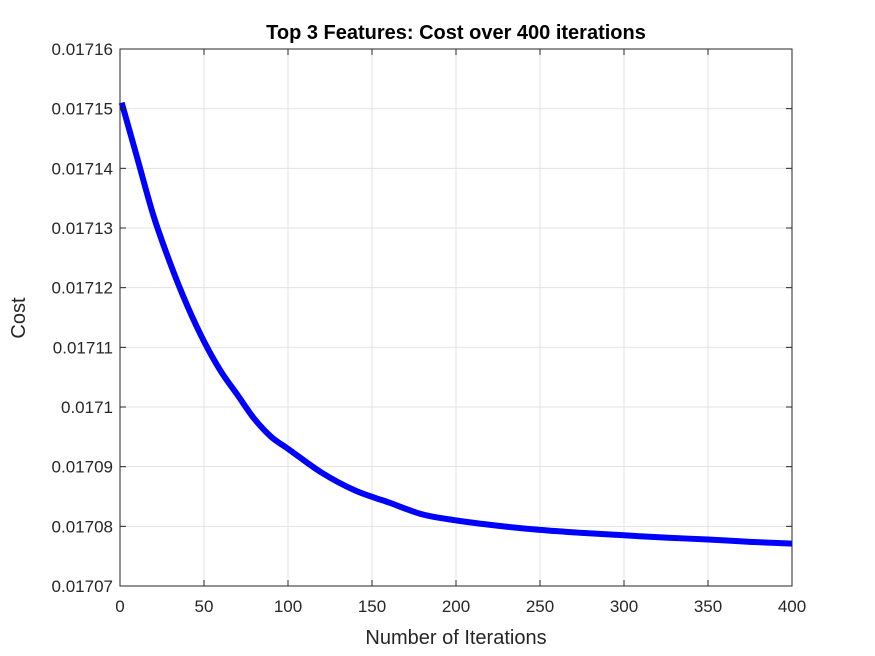 Image resolution: width=875 pixels, height=656 pixels. I want to click on x-tick-label: 50, so click(204, 606).